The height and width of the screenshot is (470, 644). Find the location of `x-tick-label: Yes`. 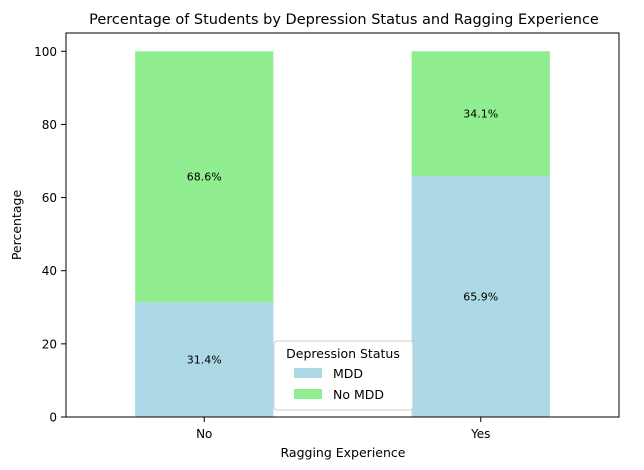

x-tick-label: Yes is located at coordinates (480, 434).